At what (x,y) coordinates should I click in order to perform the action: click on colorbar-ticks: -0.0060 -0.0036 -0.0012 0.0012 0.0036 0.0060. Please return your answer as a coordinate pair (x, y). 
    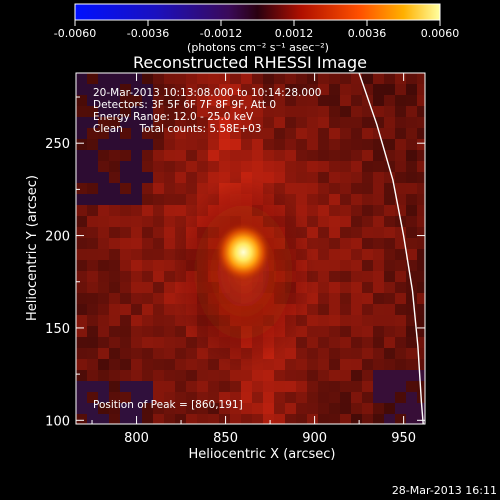
    Looking at the image, I should click on (256, 30).